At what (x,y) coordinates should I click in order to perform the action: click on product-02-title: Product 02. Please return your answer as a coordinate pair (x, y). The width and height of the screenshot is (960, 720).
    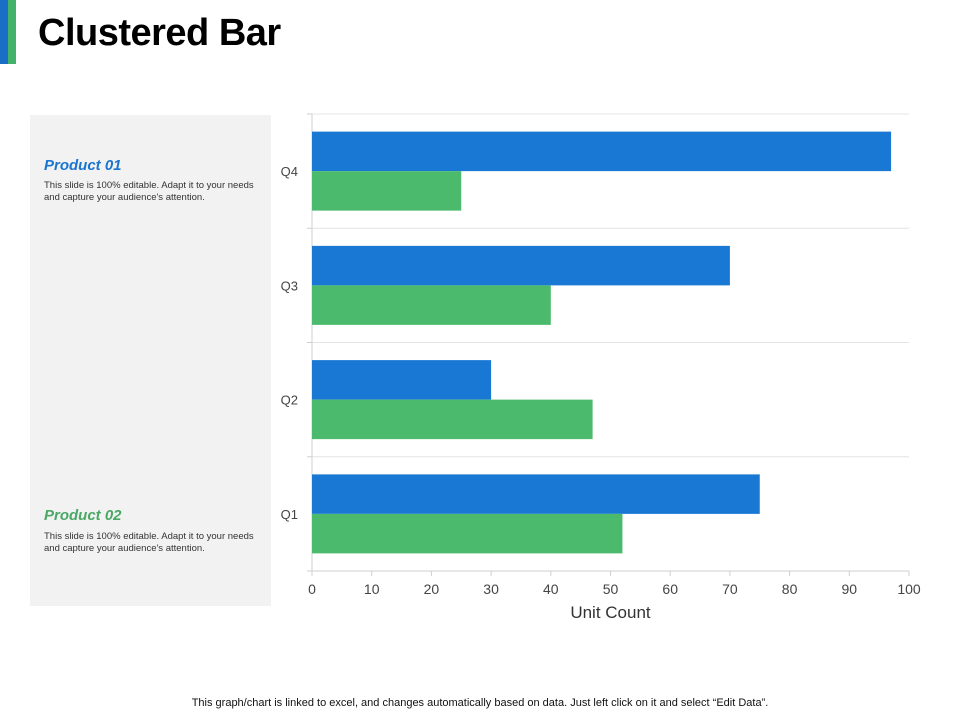
    Looking at the image, I should click on (83, 515).